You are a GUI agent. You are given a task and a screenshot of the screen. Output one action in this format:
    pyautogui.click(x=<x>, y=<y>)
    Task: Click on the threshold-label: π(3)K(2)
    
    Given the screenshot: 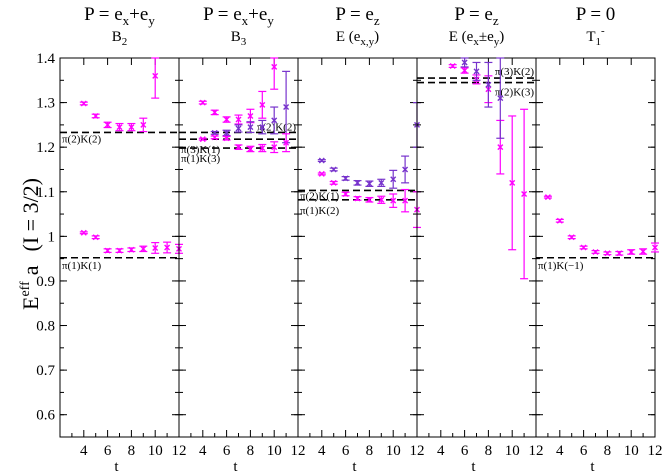 What is the action you would take?
    pyautogui.click(x=514, y=72)
    